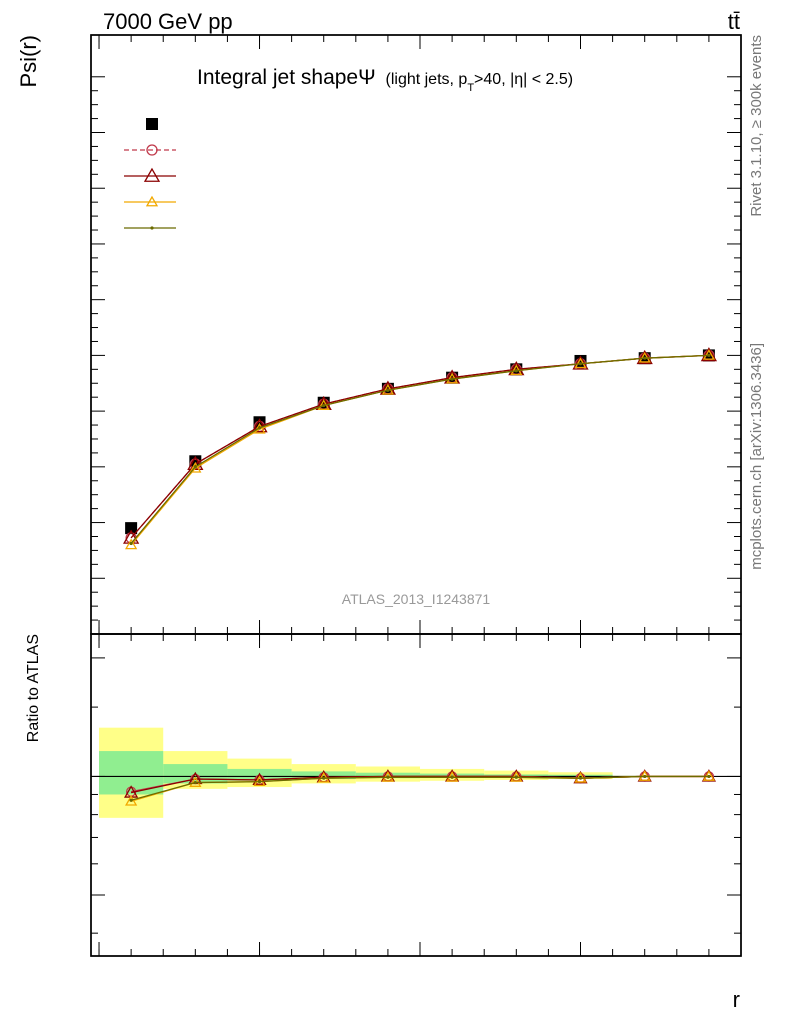 The image size is (786, 1024). Describe the element at coordinates (33, 688) in the screenshot. I see `ratio-y-axis-label: Ratio to ATLAS` at that location.